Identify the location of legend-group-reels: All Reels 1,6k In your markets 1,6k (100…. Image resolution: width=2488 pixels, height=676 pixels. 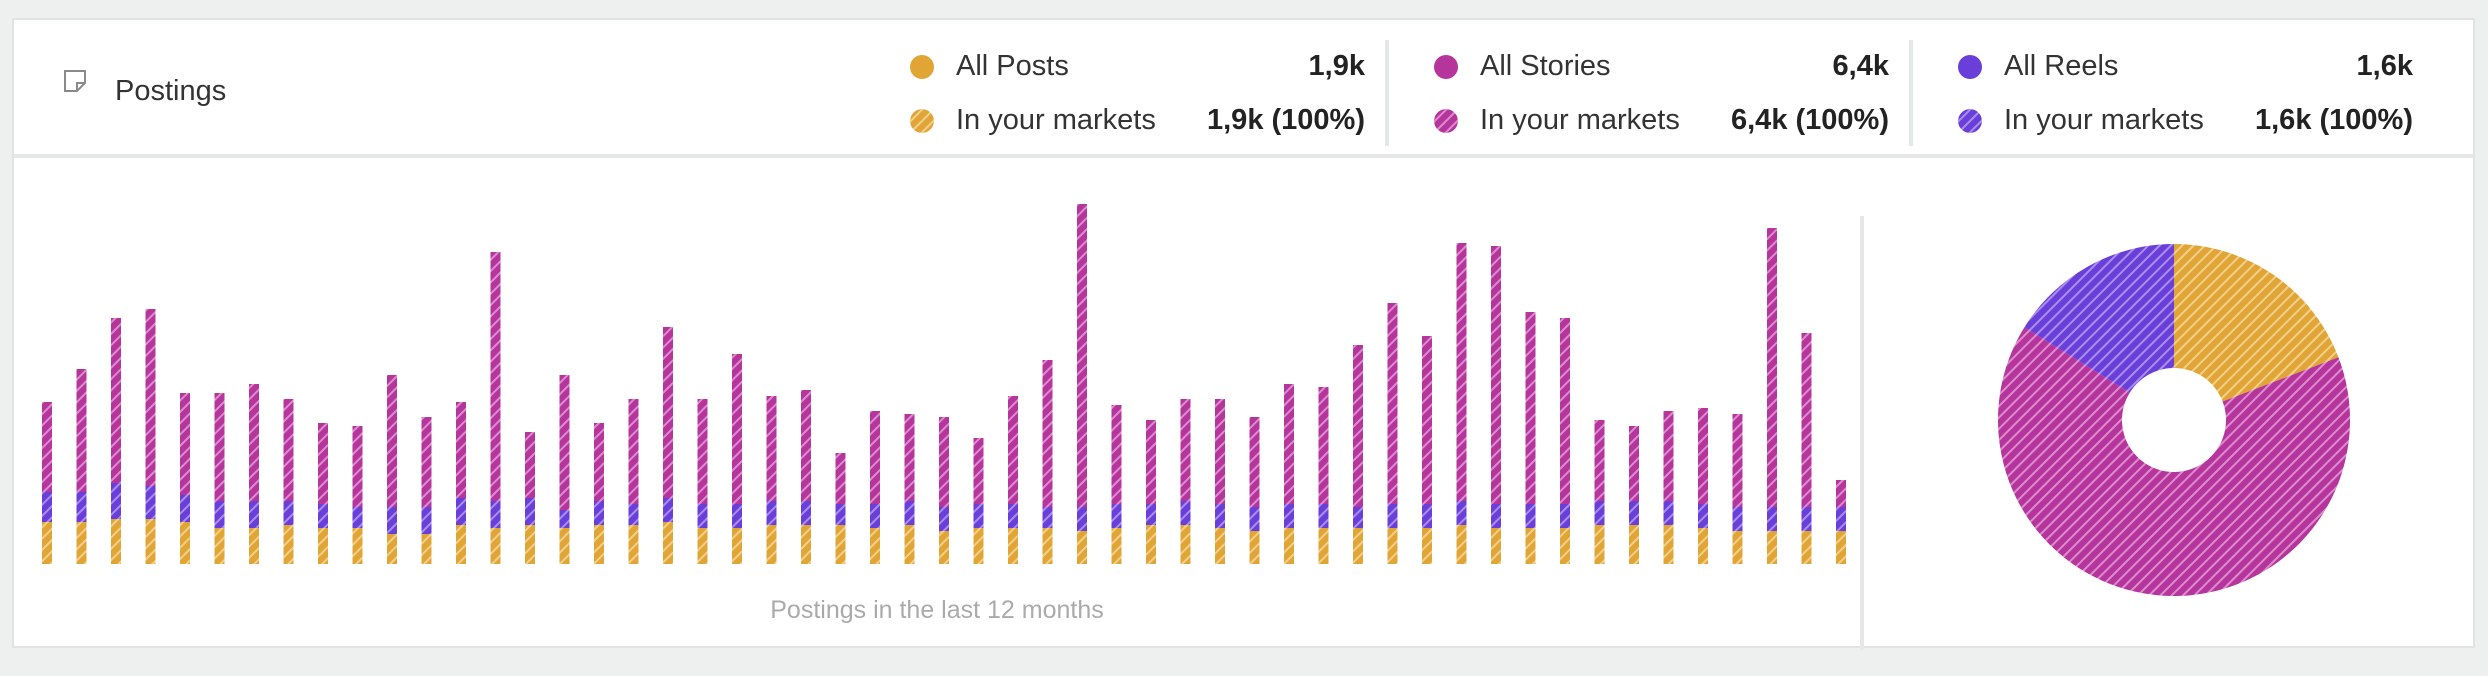
(2185, 90).